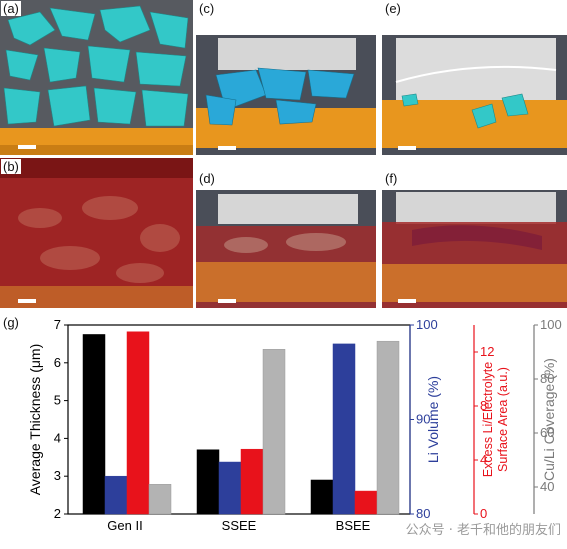 This screenshot has width=567, height=549. I want to click on right2-axis-label-line: Surface Area (a.u.), so click(503, 419).